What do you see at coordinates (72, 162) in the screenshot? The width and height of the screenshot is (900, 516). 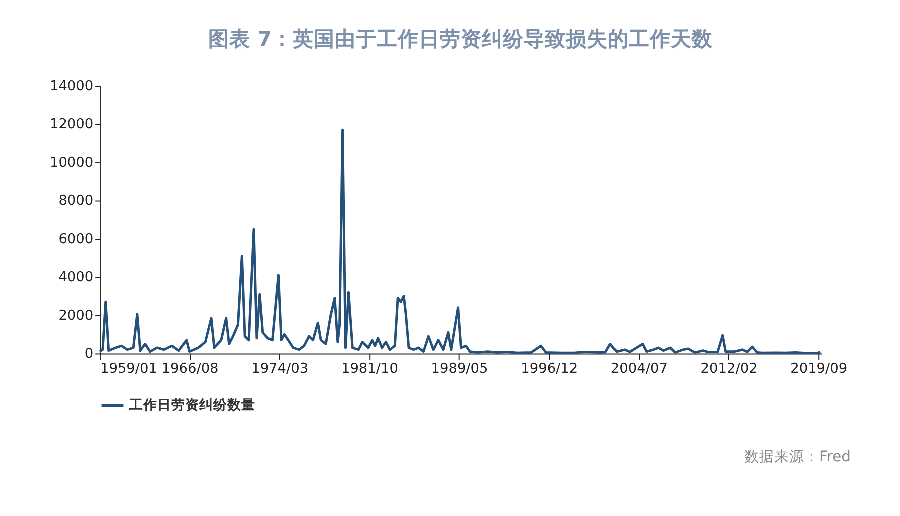 I see `y-tick-label: 10000` at bounding box center [72, 162].